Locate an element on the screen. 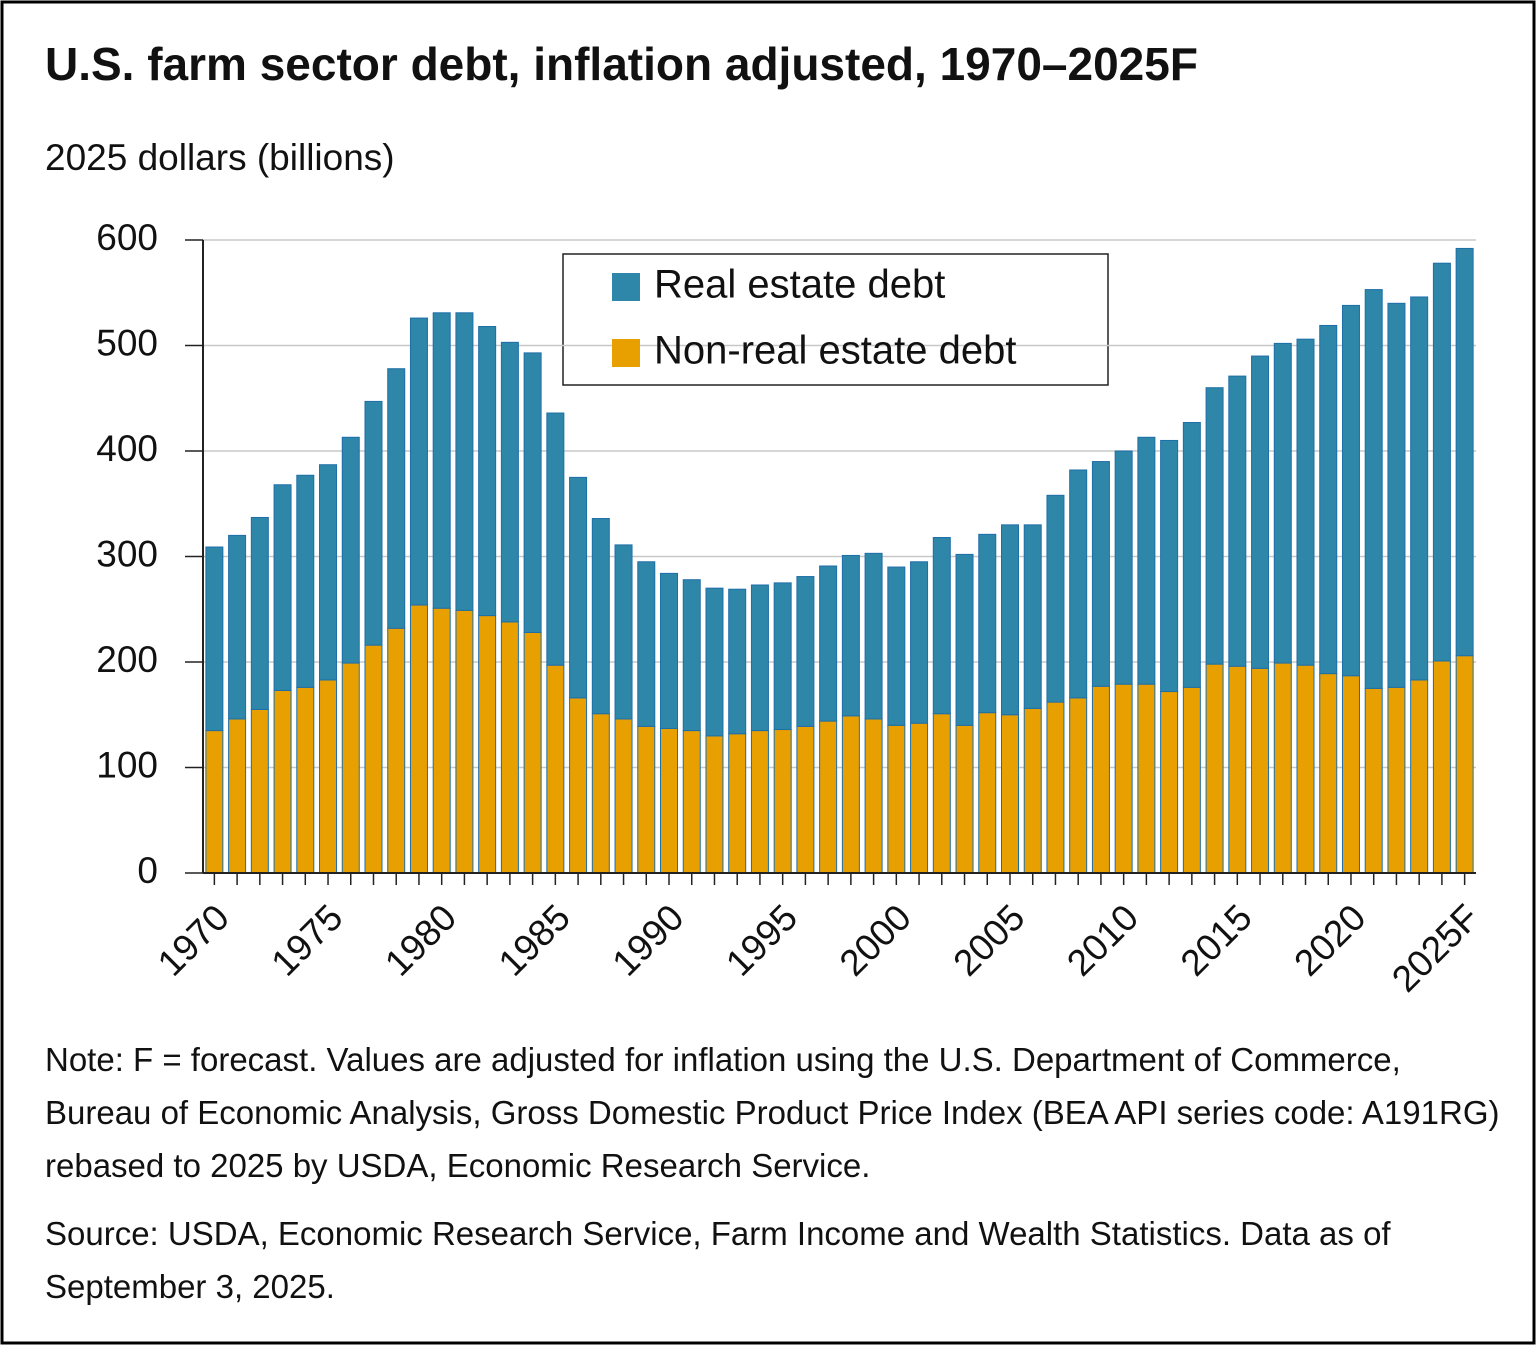 The width and height of the screenshot is (1536, 1345). y-tick-label: 0 is located at coordinates (147, 870).